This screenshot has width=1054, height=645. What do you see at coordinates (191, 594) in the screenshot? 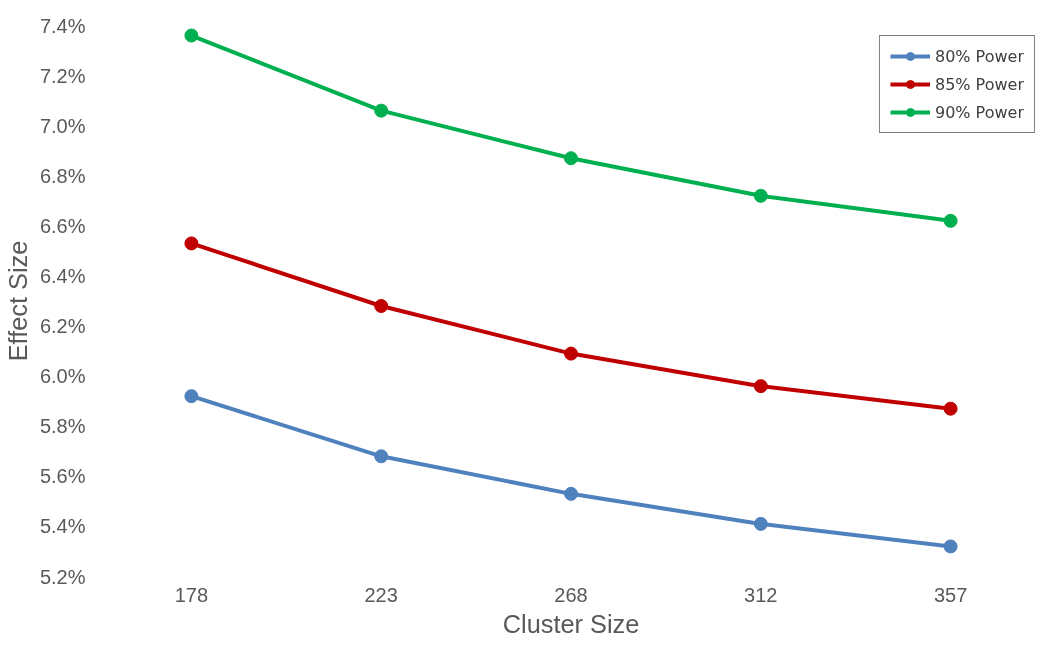
I see `x-tick-label: 178` at bounding box center [191, 594].